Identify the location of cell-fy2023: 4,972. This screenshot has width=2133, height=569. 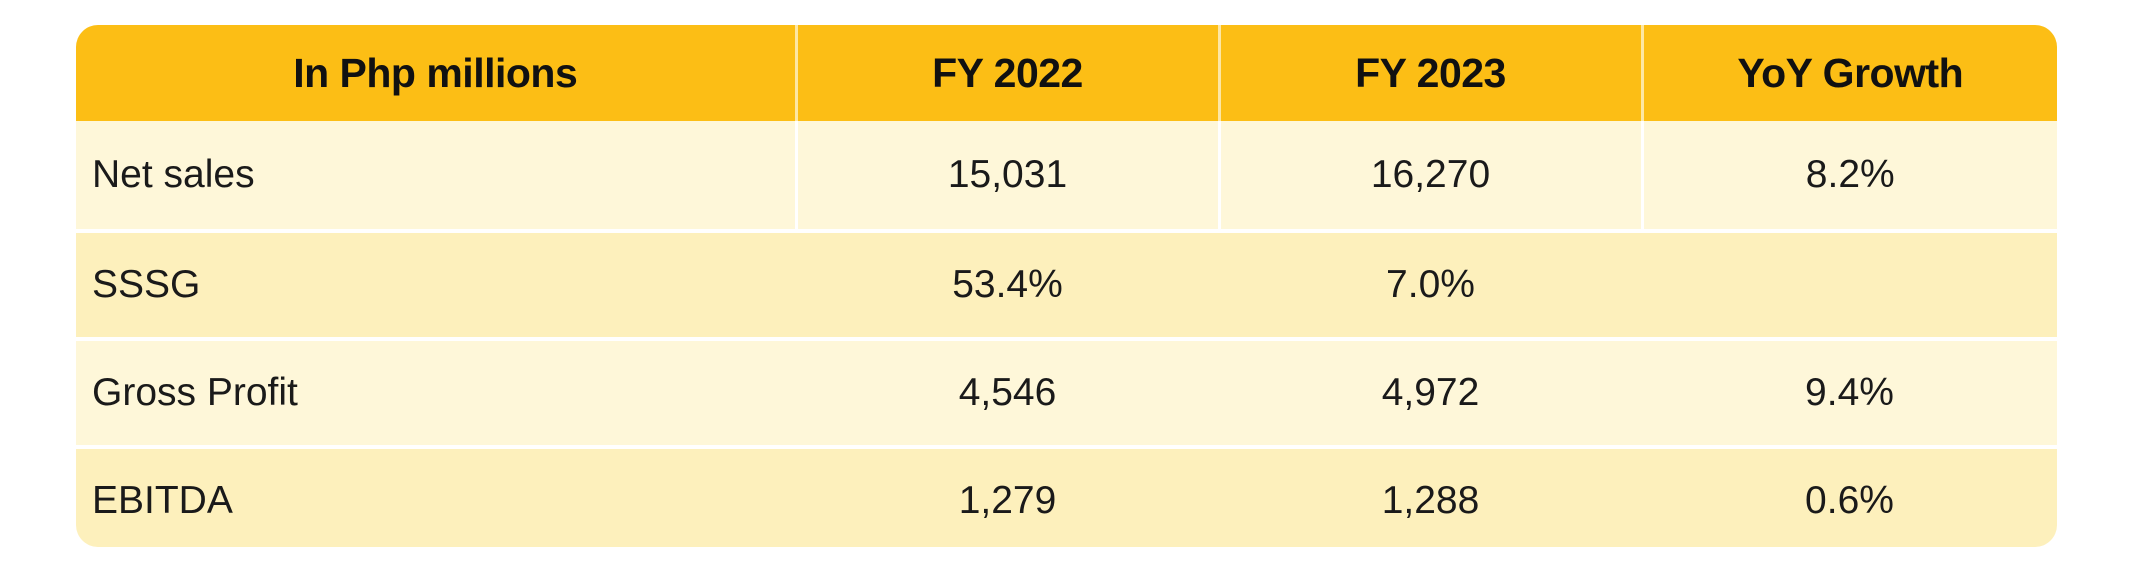
(1430, 392).